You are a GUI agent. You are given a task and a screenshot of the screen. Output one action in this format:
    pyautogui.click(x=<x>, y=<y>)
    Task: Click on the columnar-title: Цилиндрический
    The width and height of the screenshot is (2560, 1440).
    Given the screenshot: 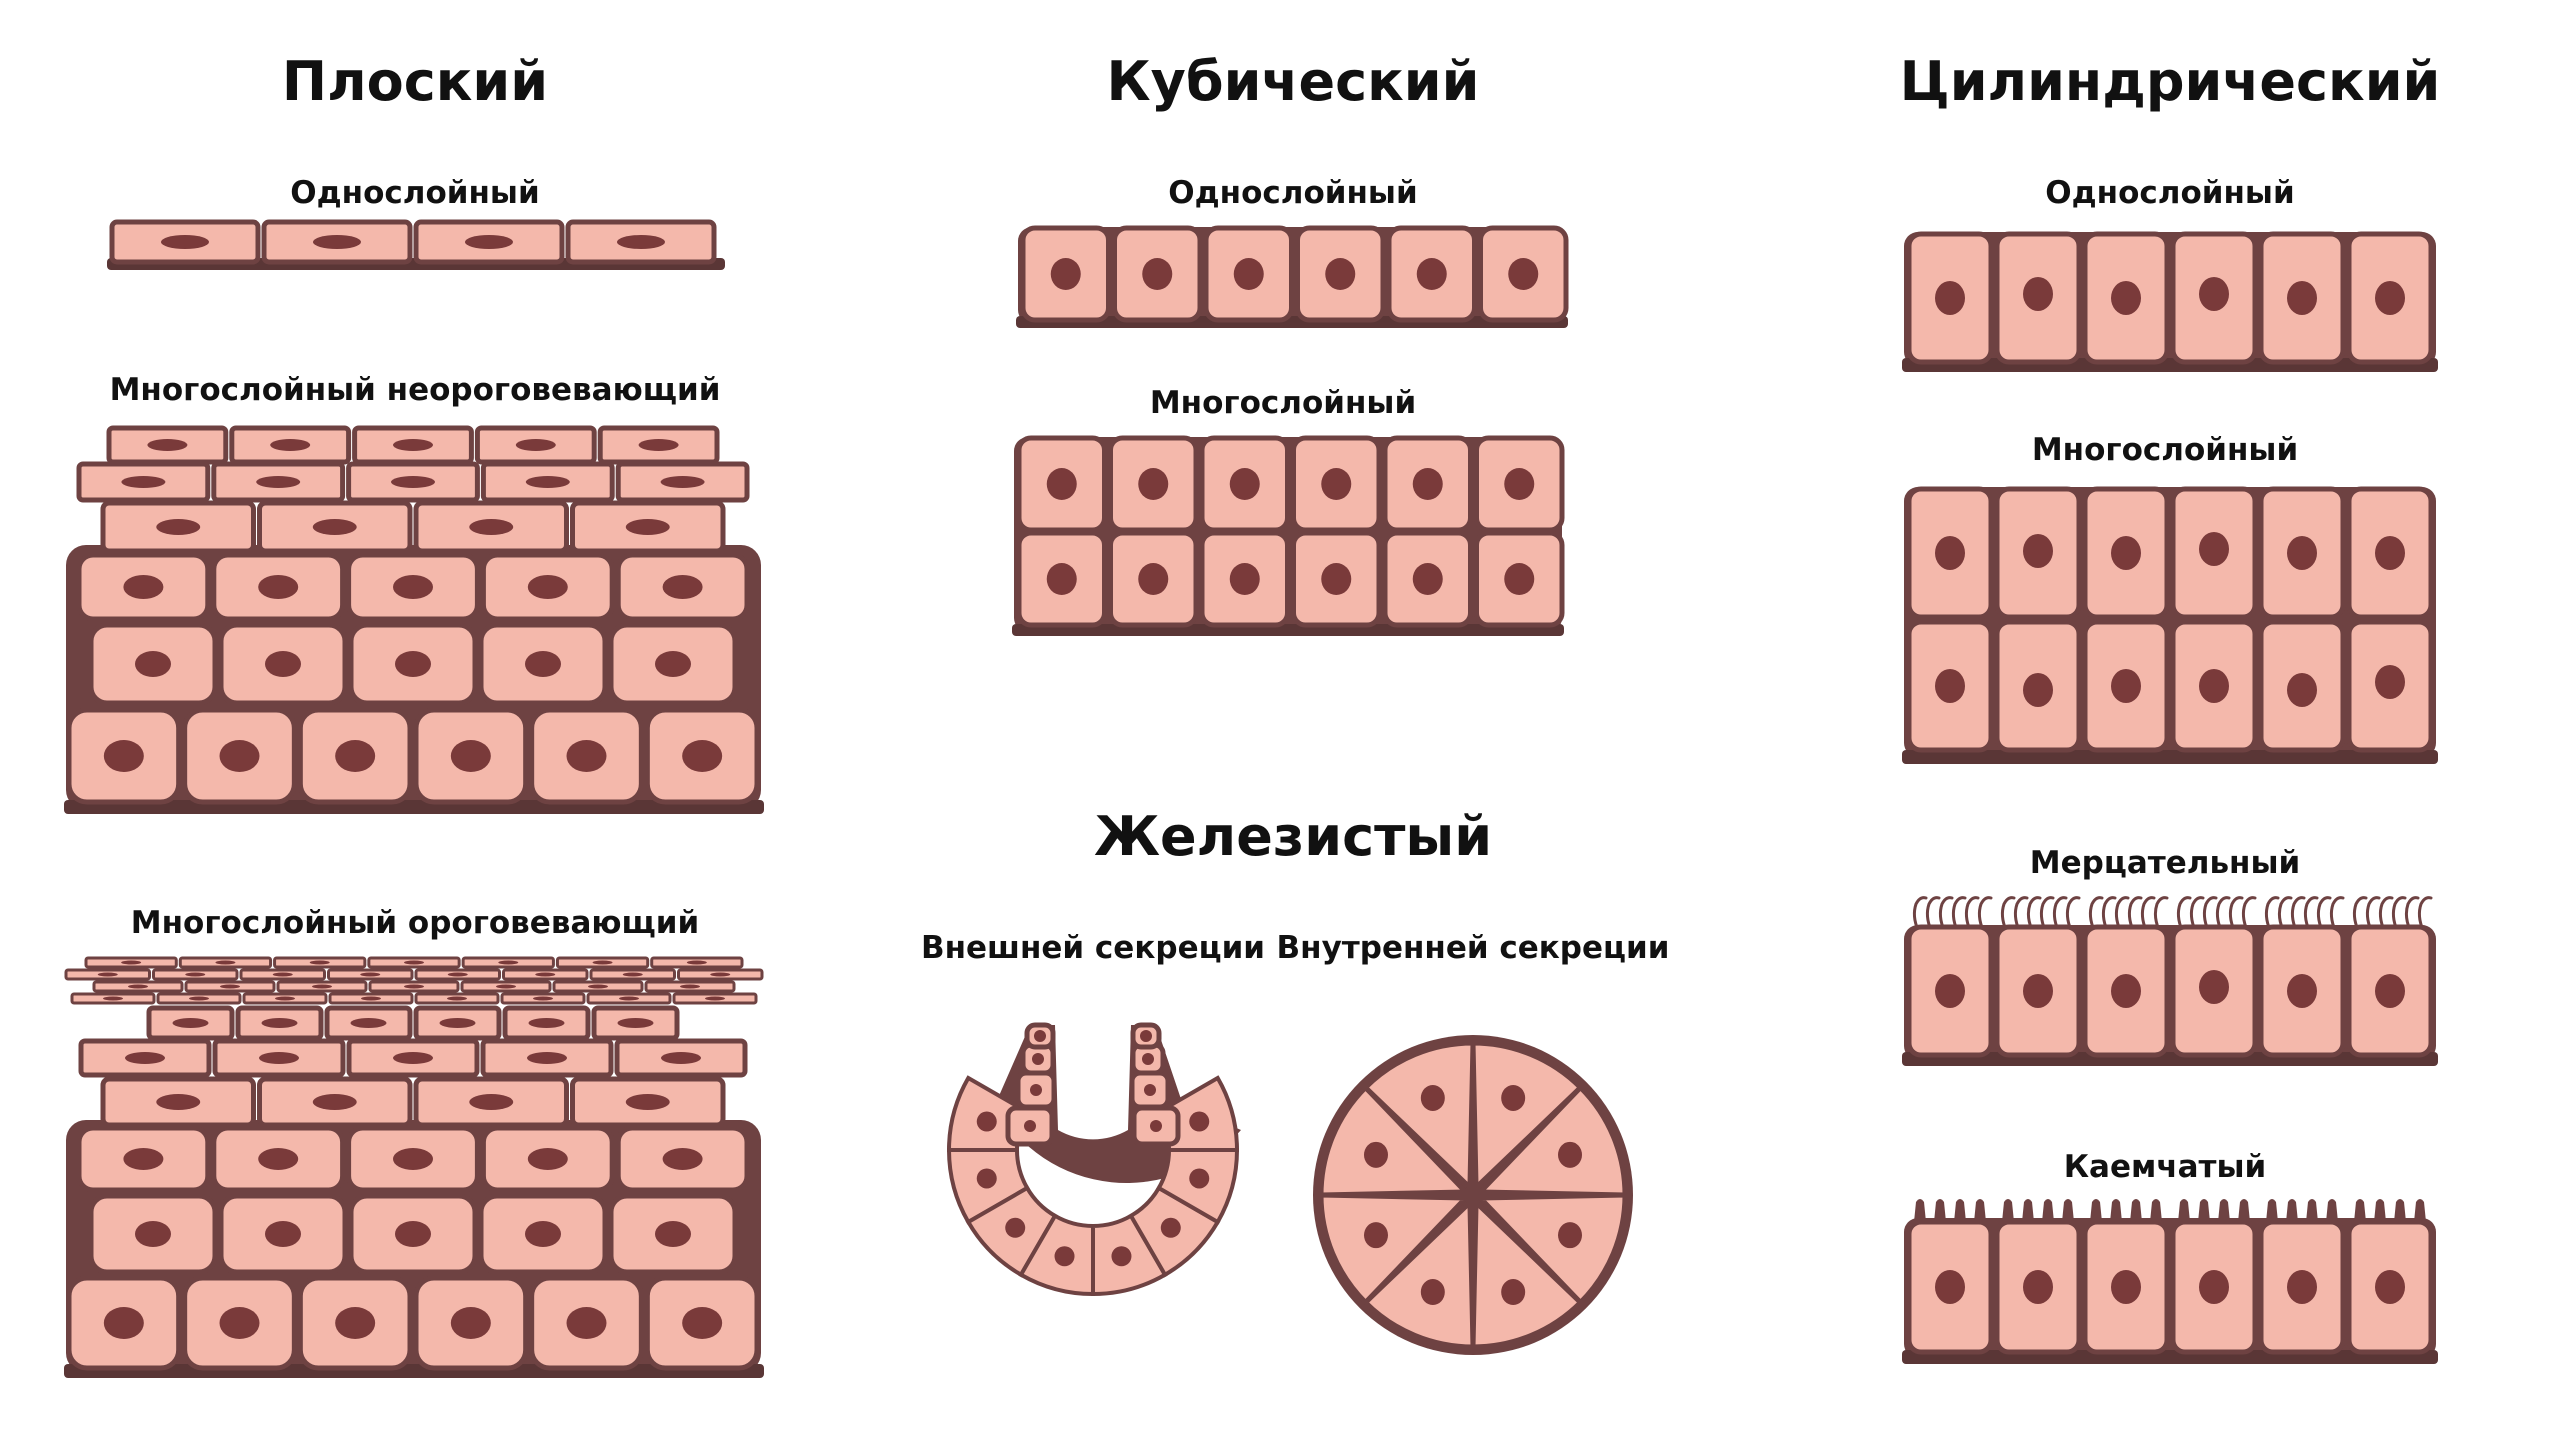 What is the action you would take?
    pyautogui.click(x=2170, y=81)
    